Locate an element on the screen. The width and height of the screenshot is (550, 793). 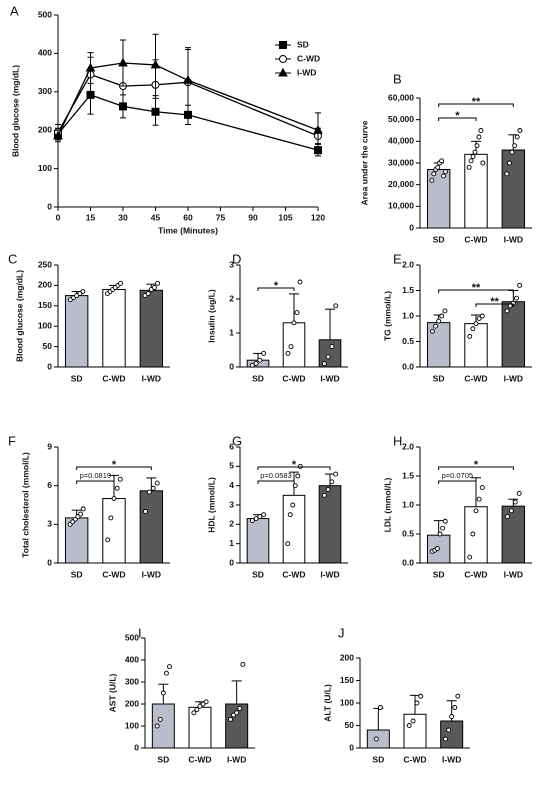
significance-label: p=0.0705 is located at coordinates (458, 475).